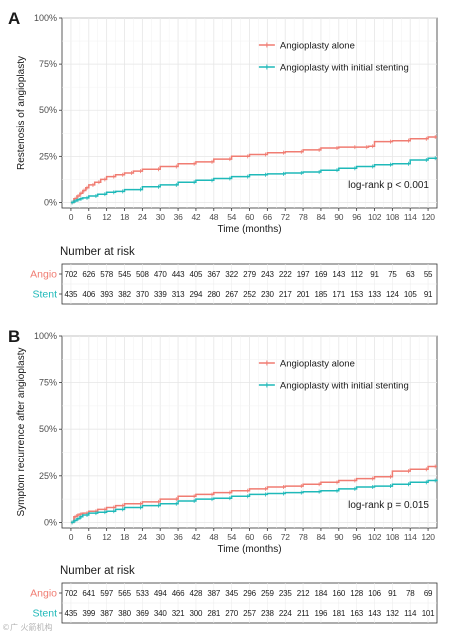 Image resolution: width=451 pixels, height=635 pixels. I want to click on risk-value: 171, so click(338, 294).